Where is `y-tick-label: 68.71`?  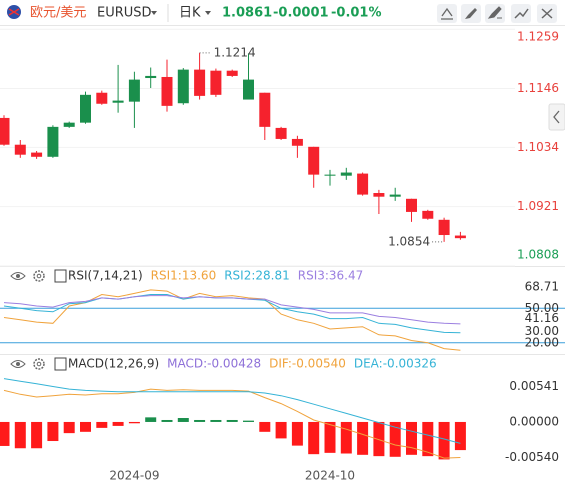 y-tick-label: 68.71 is located at coordinates (542, 286).